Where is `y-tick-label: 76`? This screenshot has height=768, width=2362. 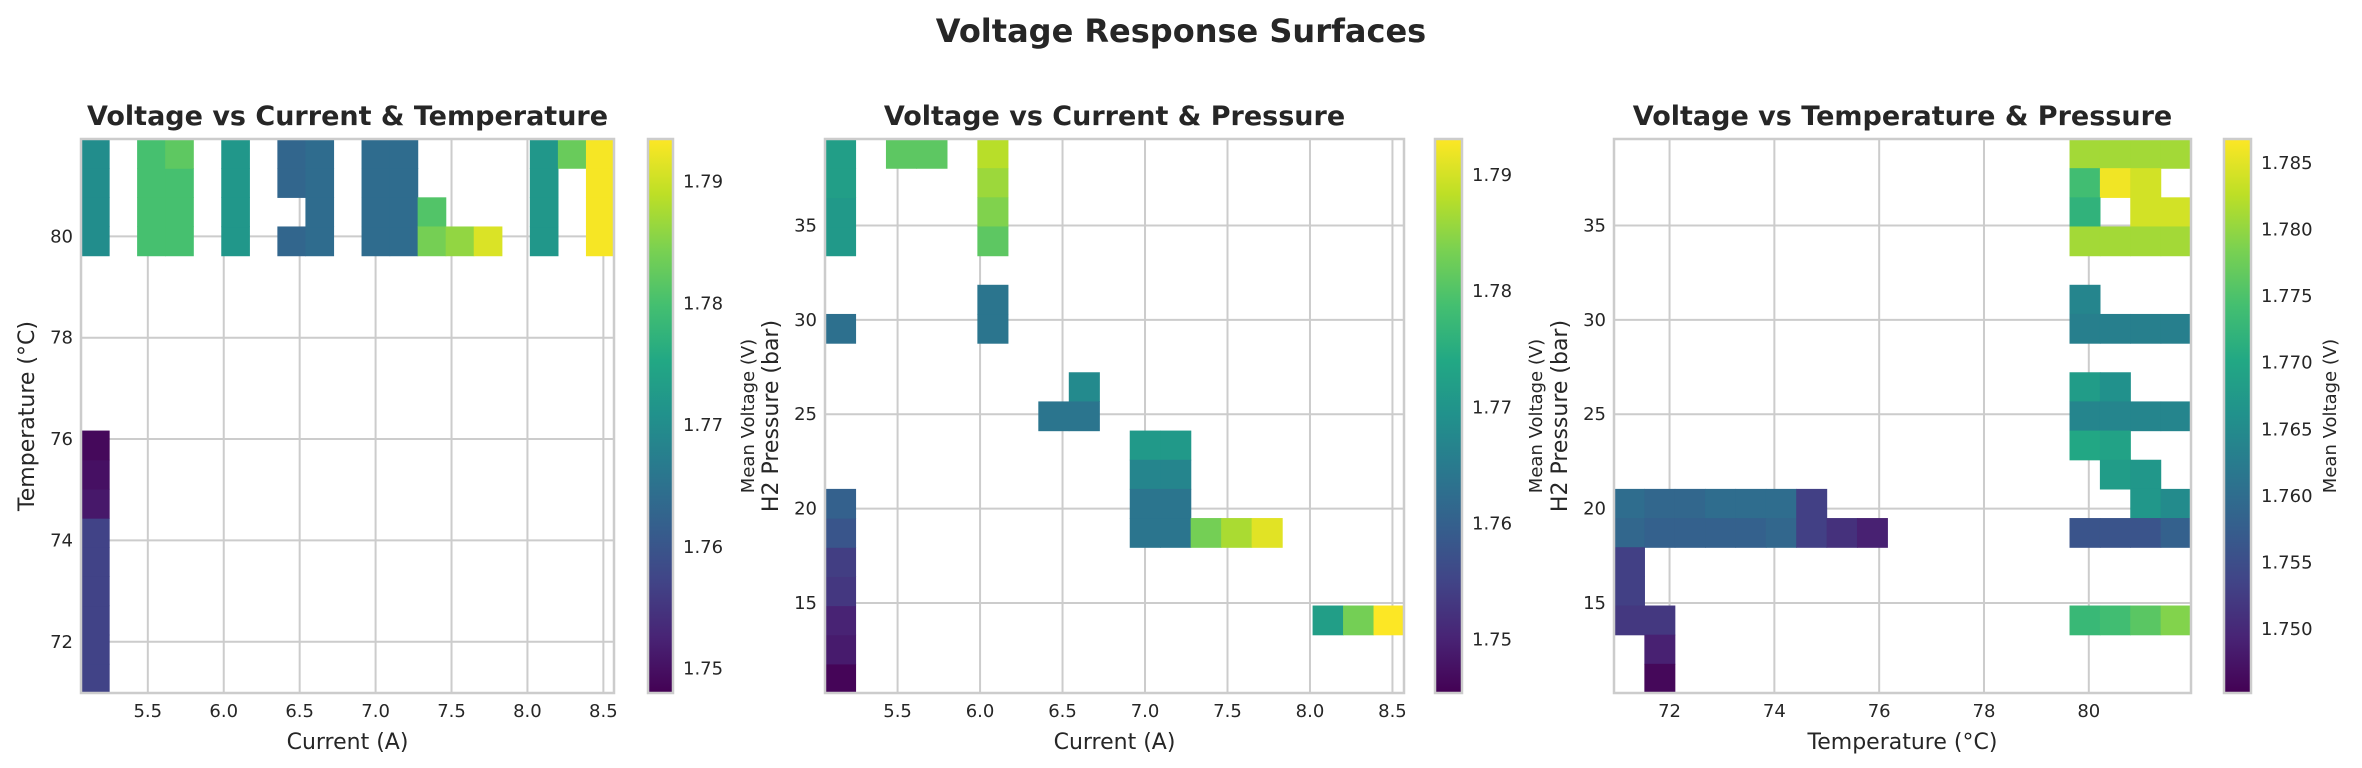
y-tick-label: 76 is located at coordinates (61, 439).